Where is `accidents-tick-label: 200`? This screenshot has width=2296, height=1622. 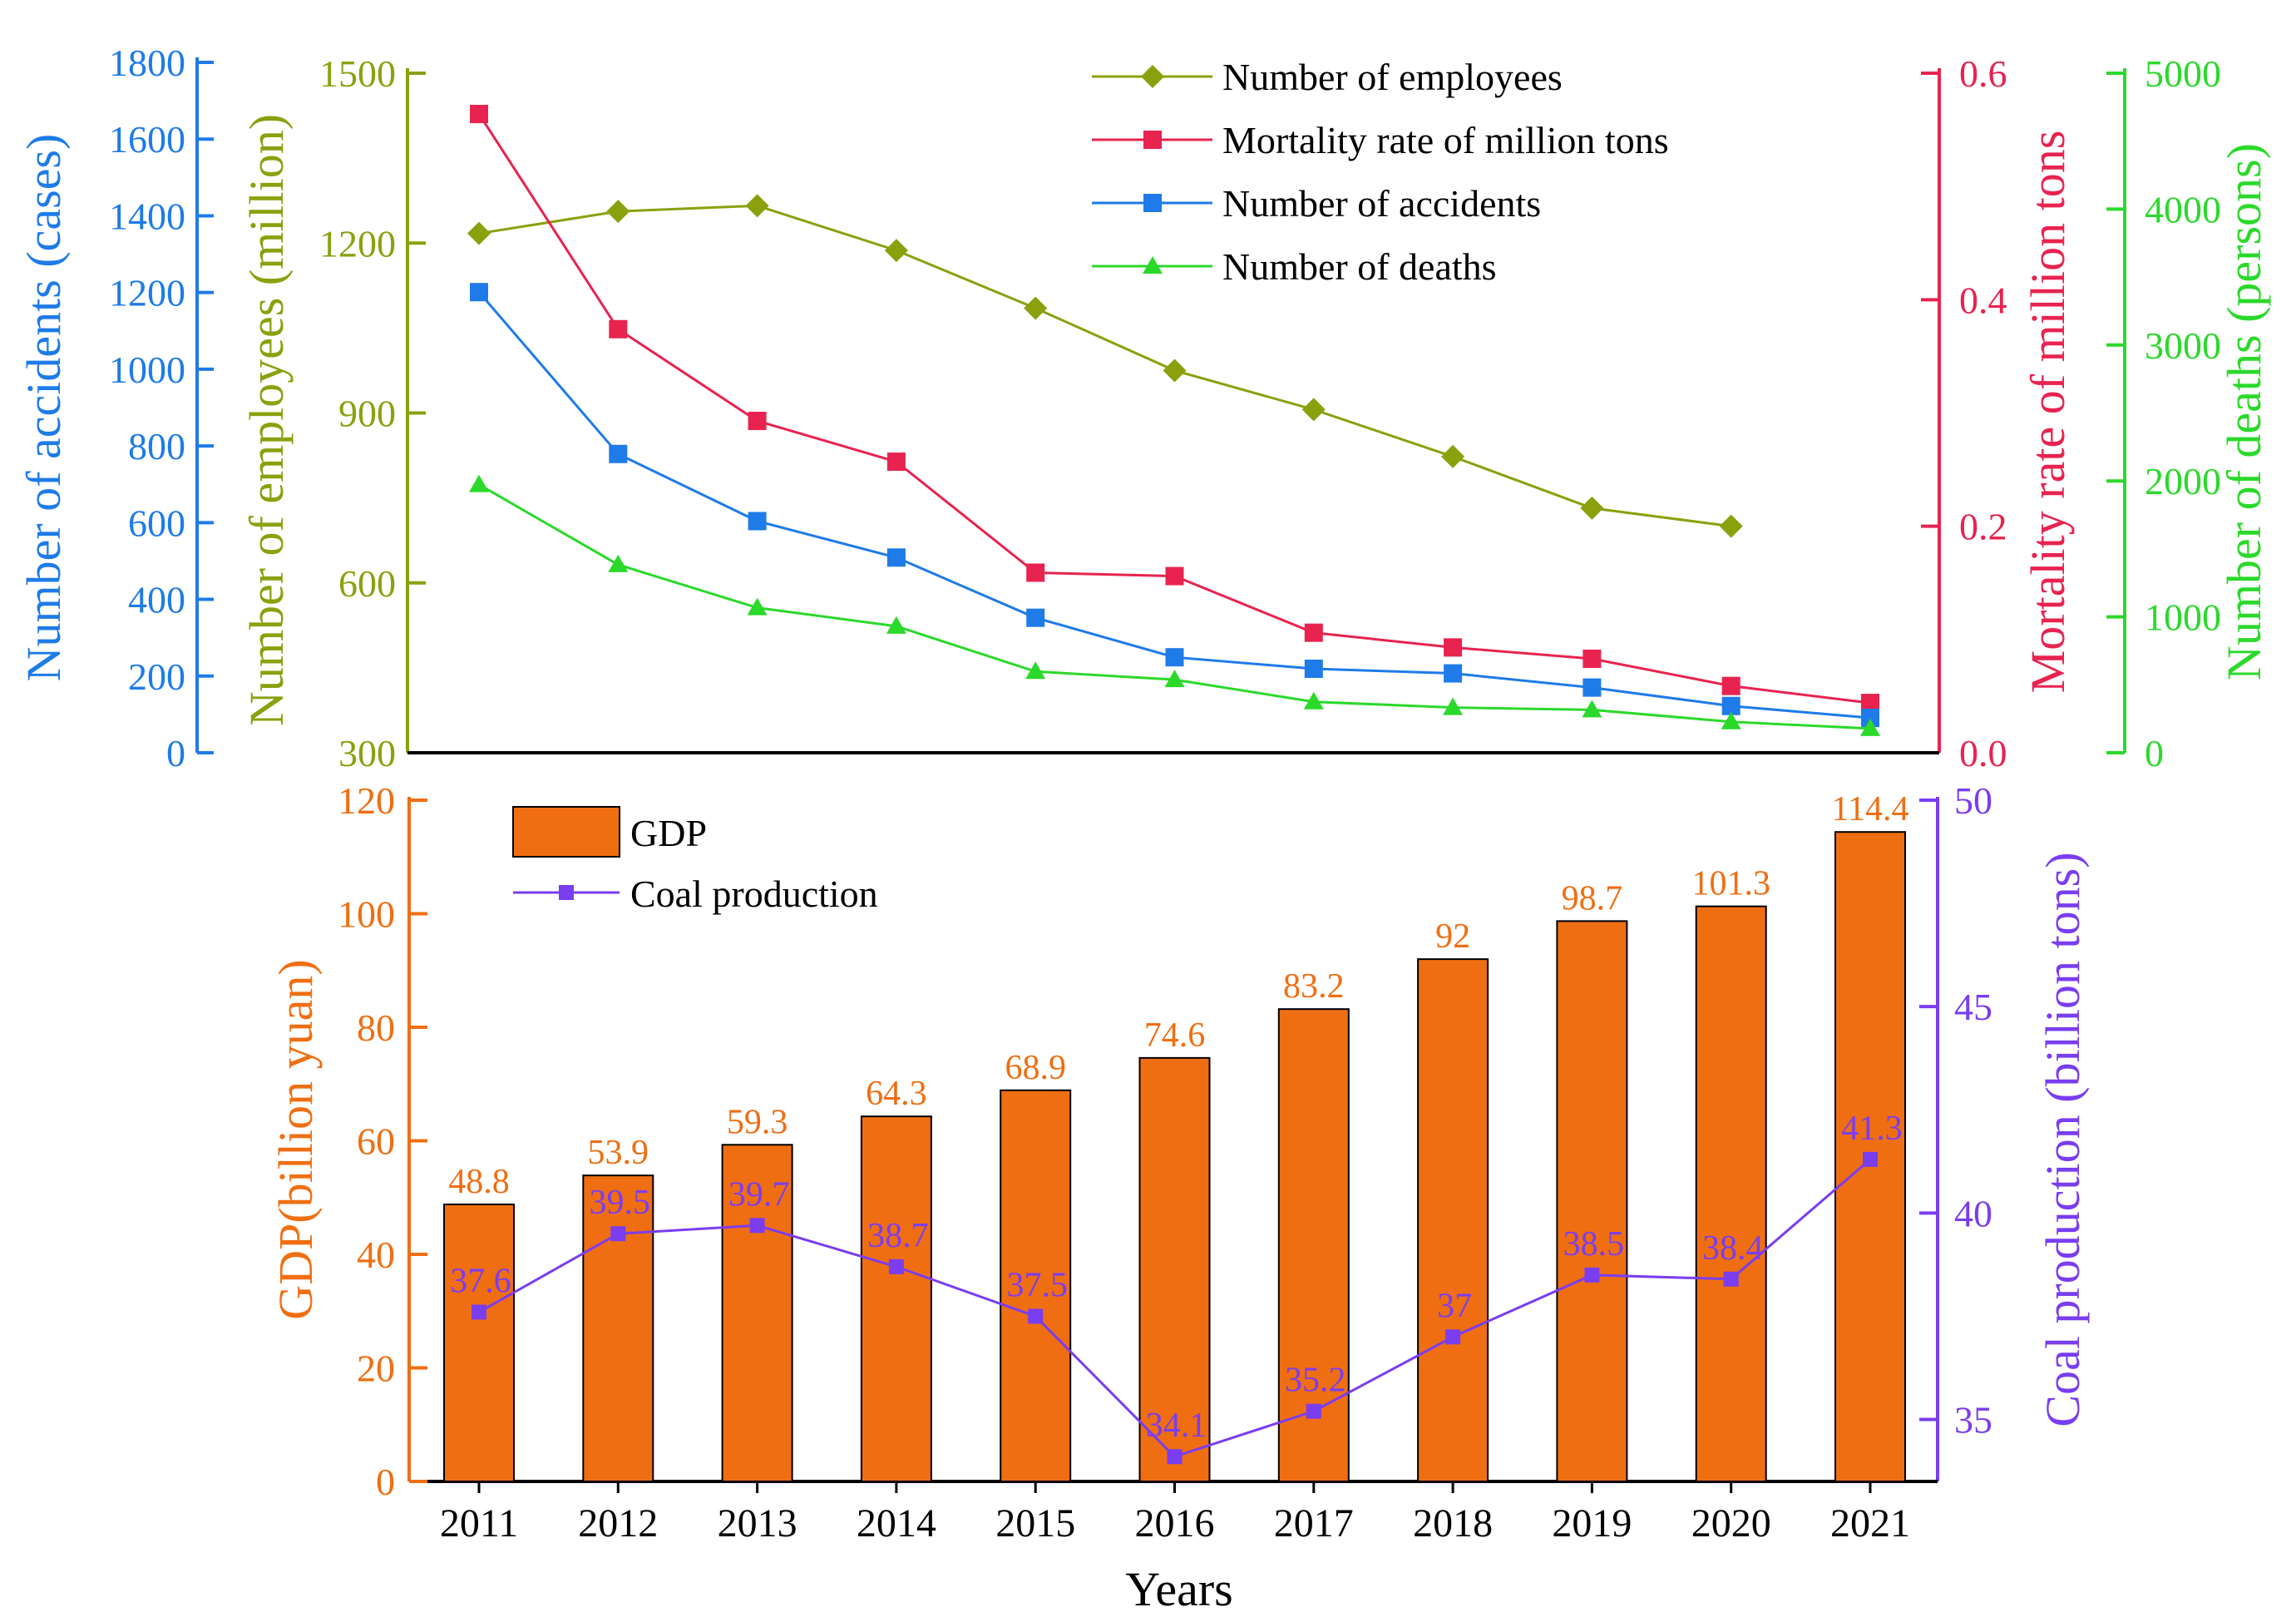
accidents-tick-label: 200 is located at coordinates (156, 676).